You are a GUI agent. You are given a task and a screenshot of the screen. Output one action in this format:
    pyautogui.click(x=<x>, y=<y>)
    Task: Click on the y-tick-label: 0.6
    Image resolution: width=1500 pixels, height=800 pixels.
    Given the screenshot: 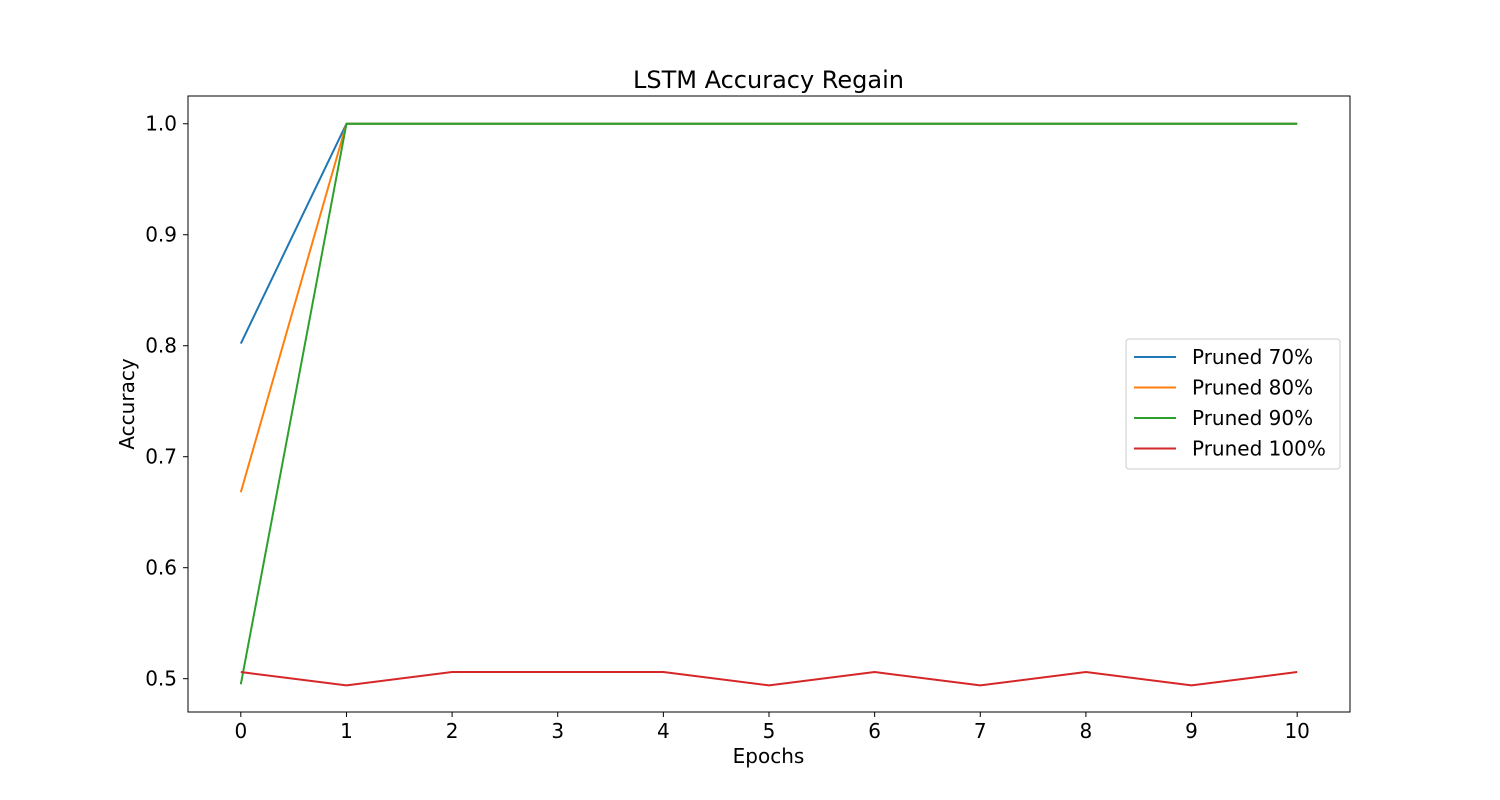 What is the action you would take?
    pyautogui.click(x=161, y=568)
    